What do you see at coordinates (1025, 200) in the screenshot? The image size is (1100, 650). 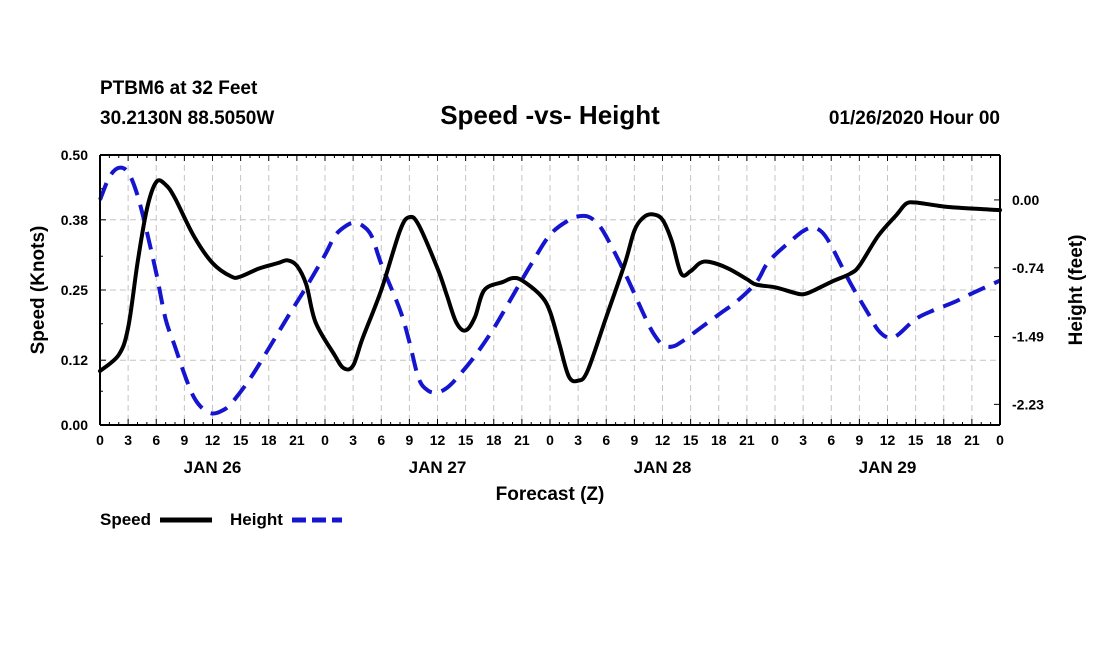 I see `right-tick-label: 0.00` at bounding box center [1025, 200].